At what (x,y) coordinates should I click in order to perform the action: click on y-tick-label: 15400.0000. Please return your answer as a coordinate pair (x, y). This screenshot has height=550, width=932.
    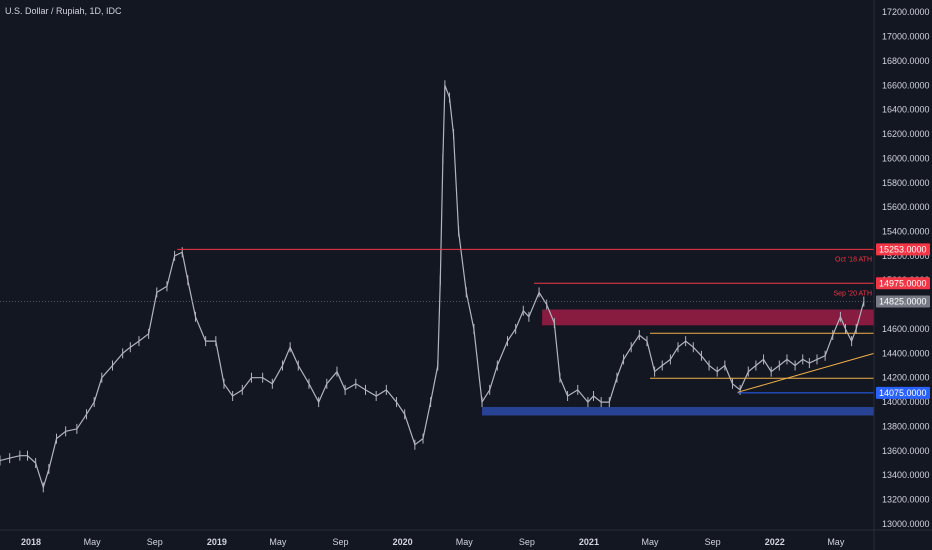
    Looking at the image, I should click on (906, 231).